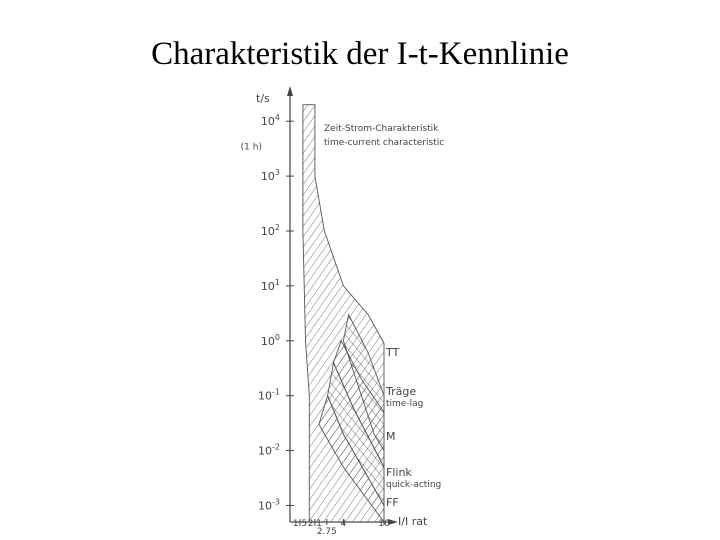 Image resolution: width=720 pixels, height=540 pixels. I want to click on y-extra-label: (1 h), so click(251, 148).